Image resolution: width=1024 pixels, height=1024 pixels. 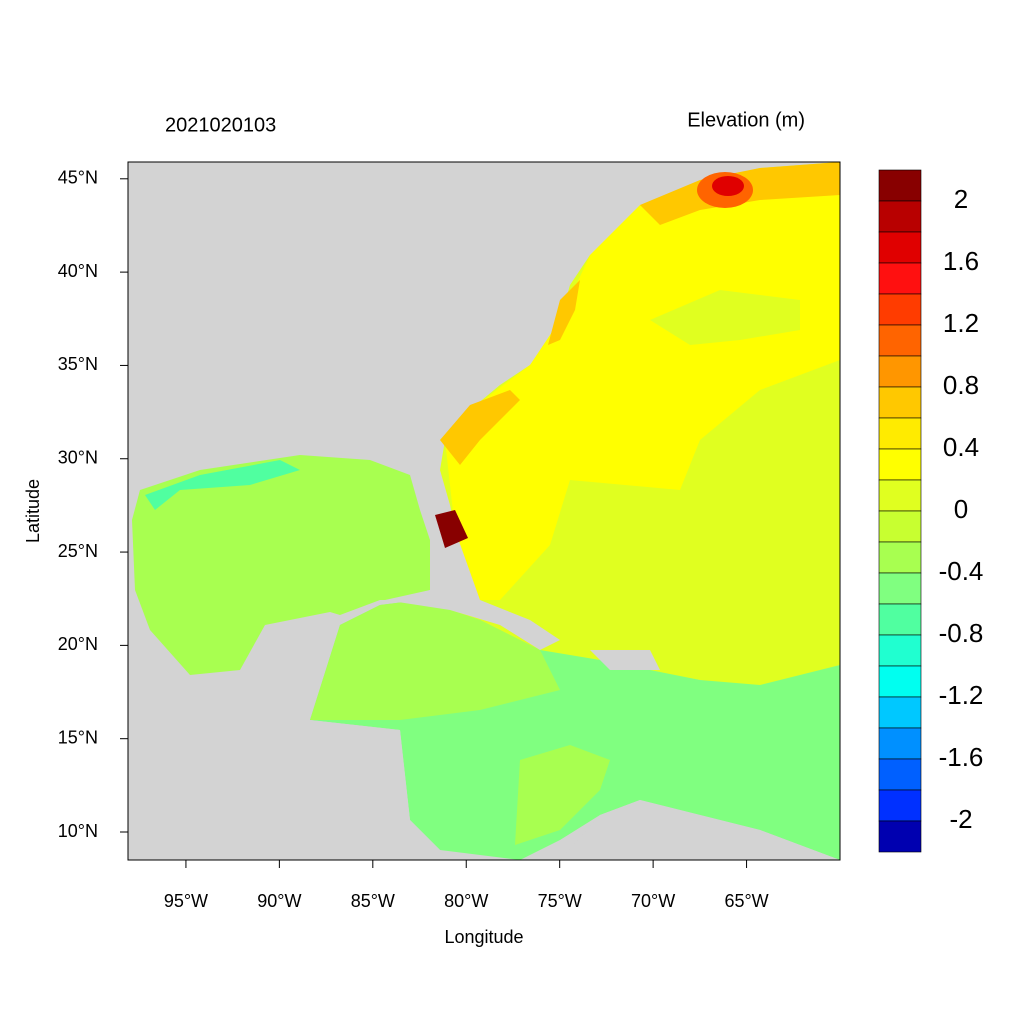 What do you see at coordinates (728, 186) in the screenshot?
I see `gulf-of-maine` at bounding box center [728, 186].